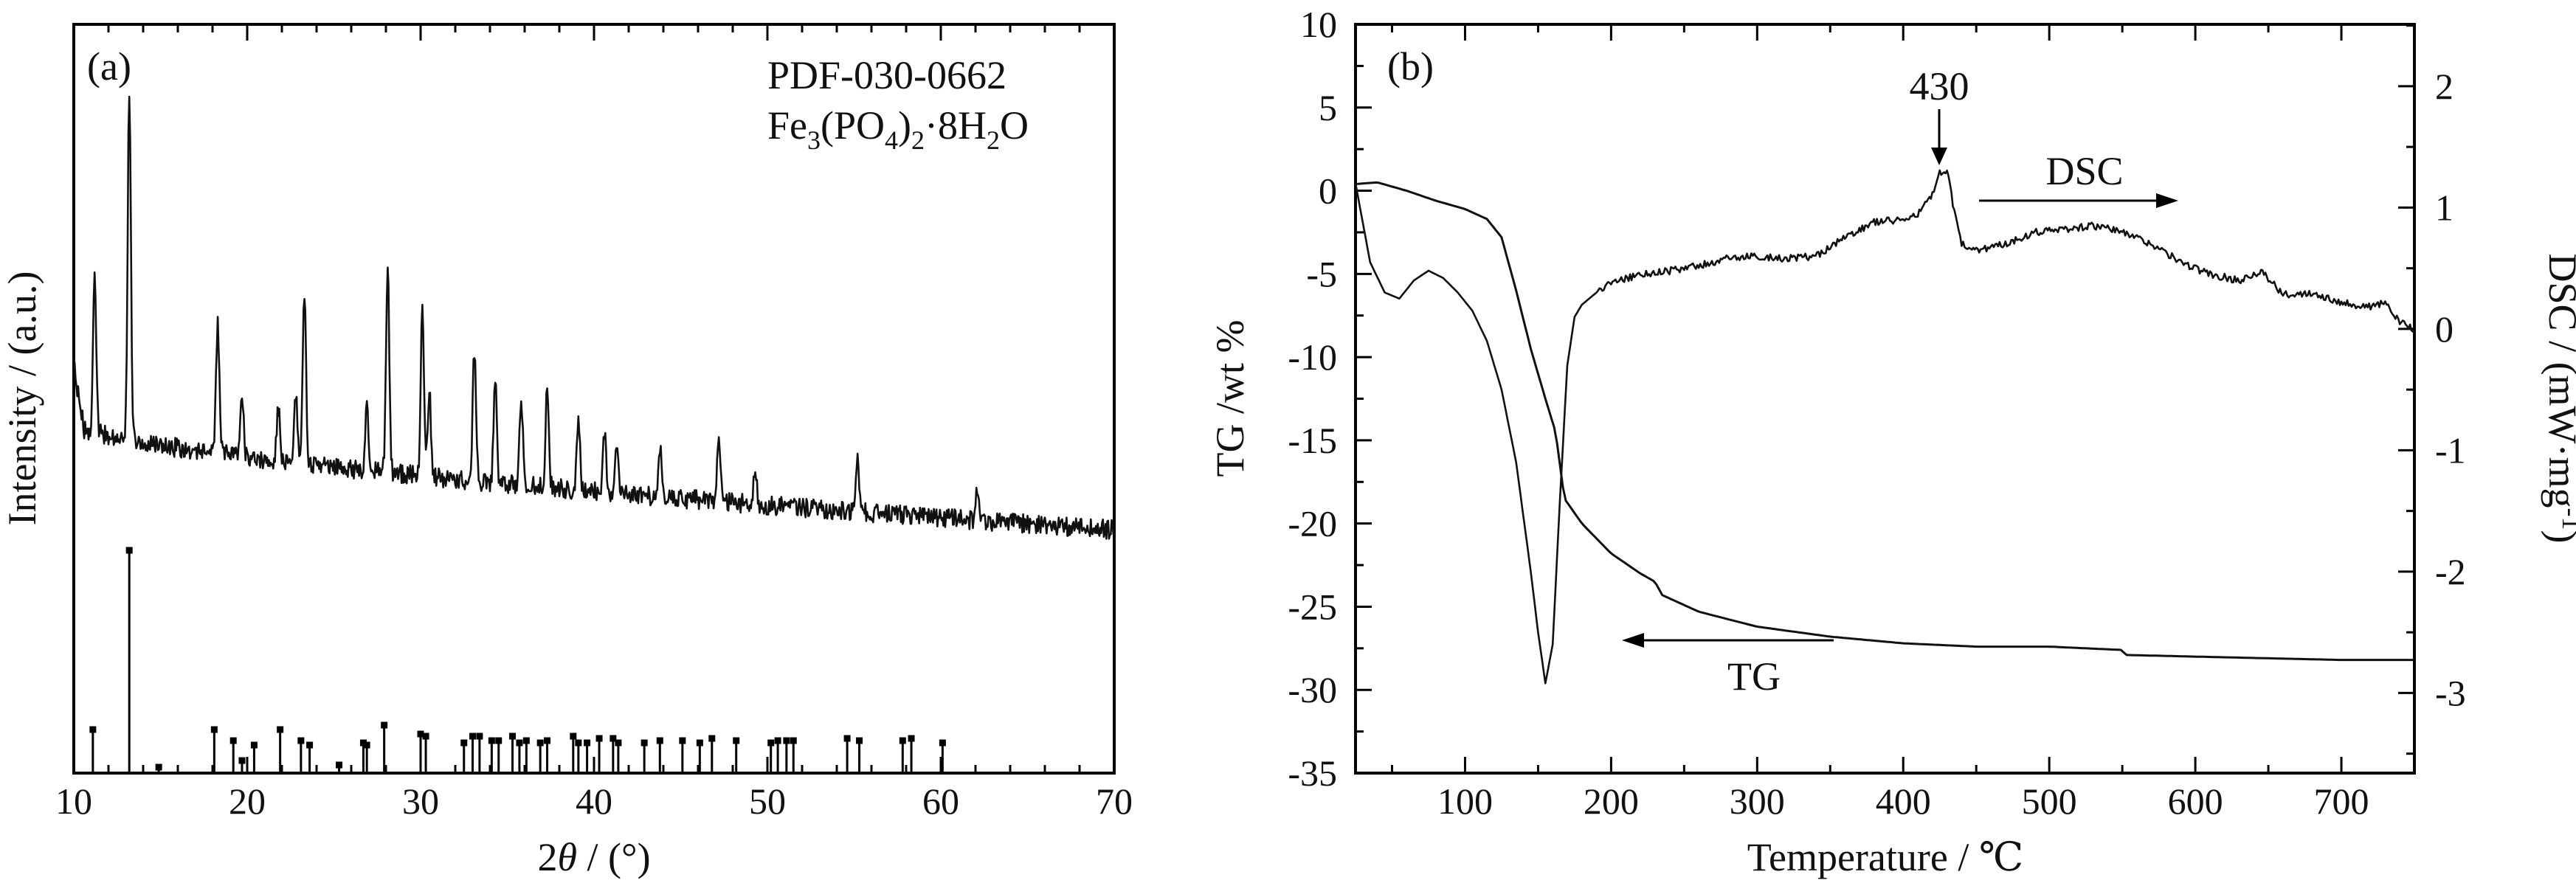 Image resolution: width=2576 pixels, height=883 pixels. I want to click on y-tick-label: -20, so click(1313, 523).